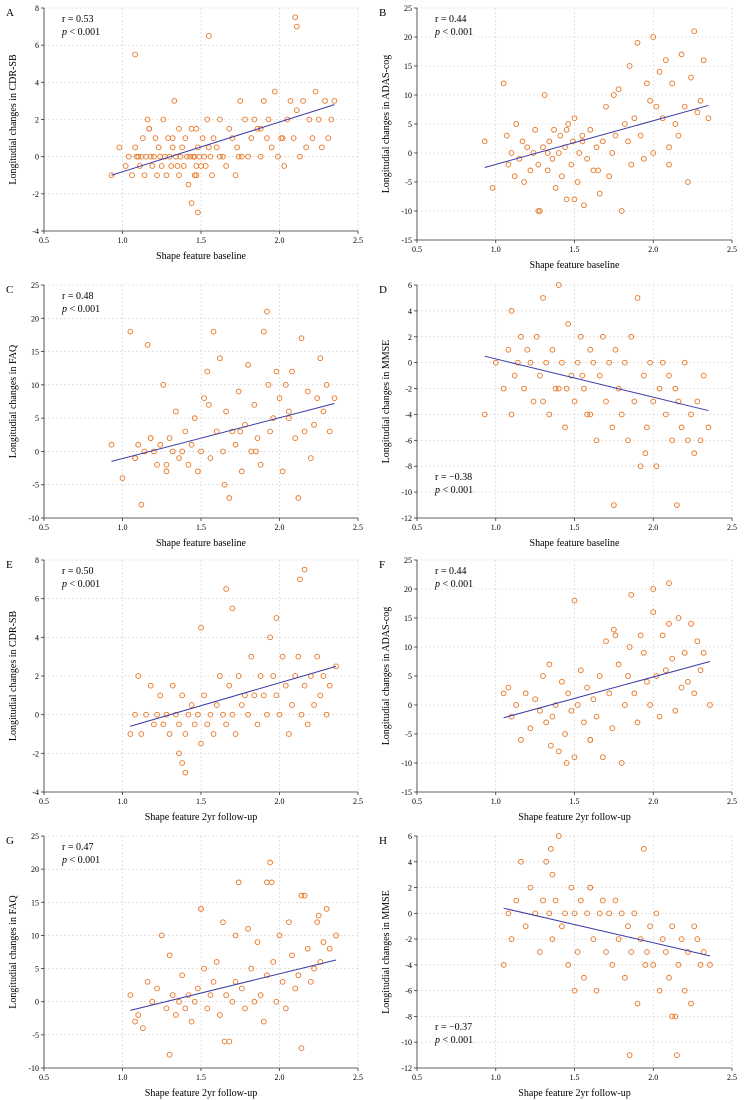  I want to click on x-axis-label: Shape feature baseline, so click(575, 265).